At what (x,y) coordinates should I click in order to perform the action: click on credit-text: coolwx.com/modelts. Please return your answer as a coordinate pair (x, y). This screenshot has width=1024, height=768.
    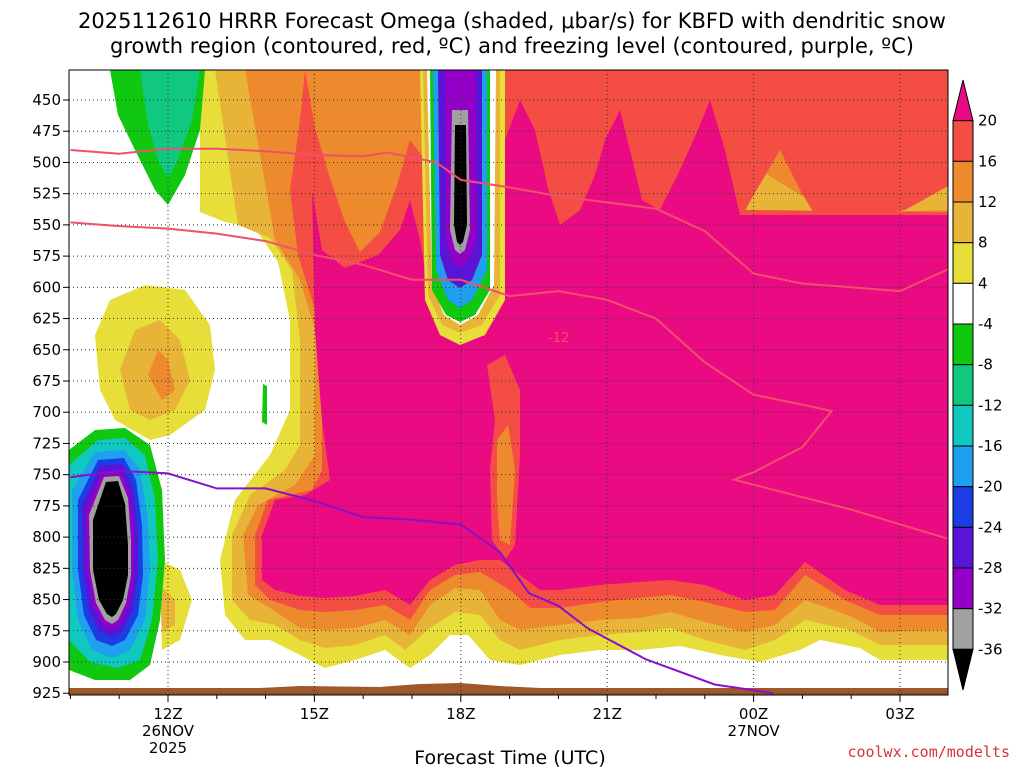
    Looking at the image, I should click on (928, 752).